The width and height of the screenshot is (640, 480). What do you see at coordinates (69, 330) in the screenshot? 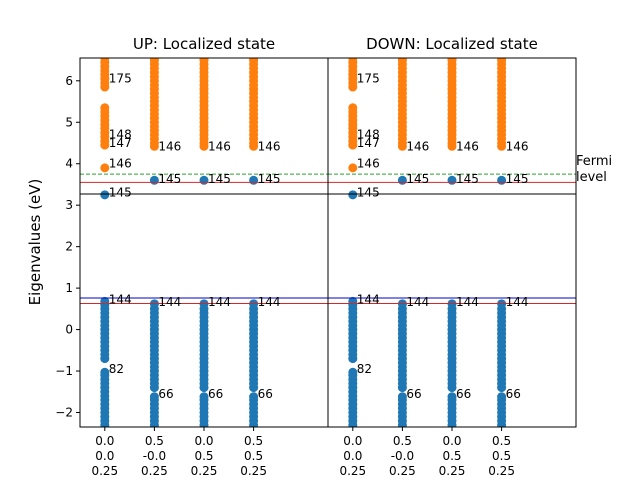
I see `y-tick-label: 0` at bounding box center [69, 330].